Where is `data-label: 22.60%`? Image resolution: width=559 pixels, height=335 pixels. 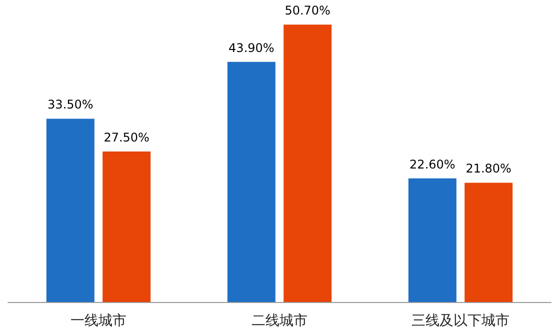 data-label: 22.60% is located at coordinates (433, 164).